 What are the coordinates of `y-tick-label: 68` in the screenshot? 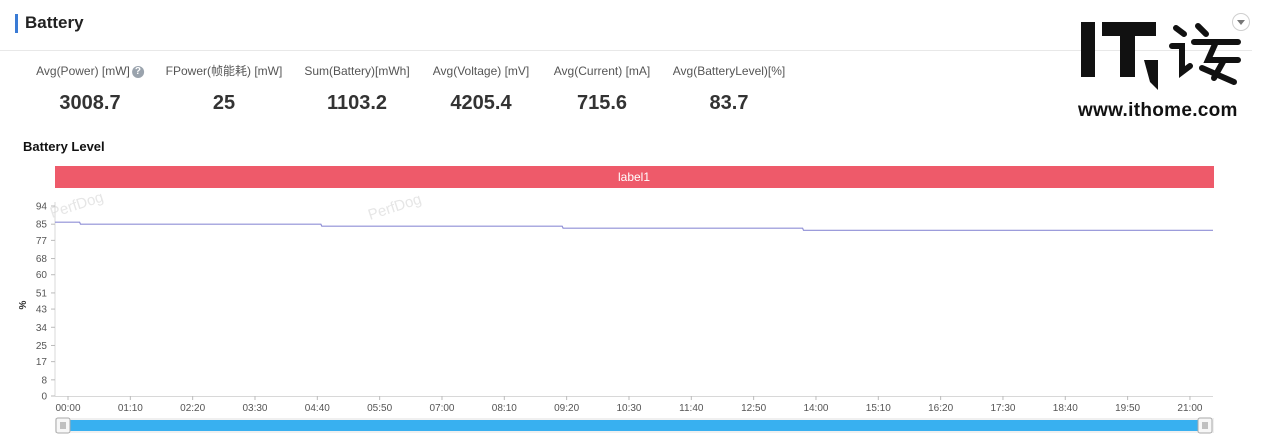 It's located at (42, 259).